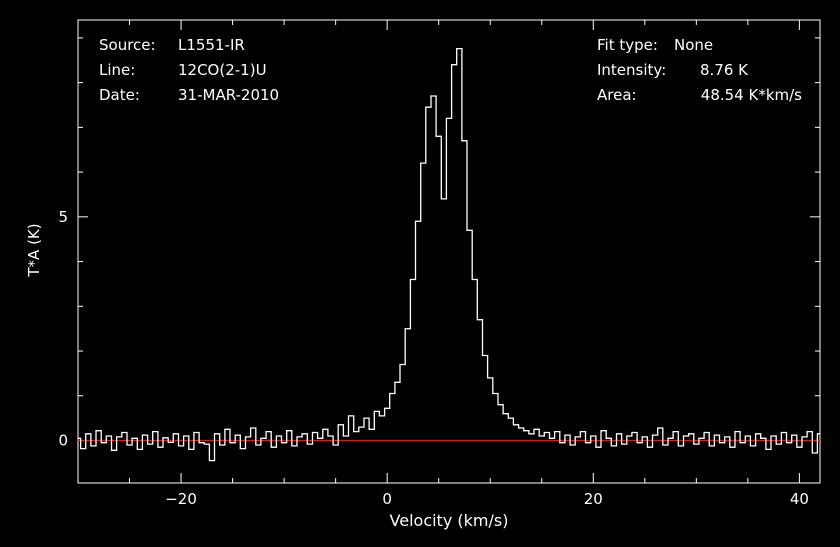  What do you see at coordinates (387, 499) in the screenshot?
I see `x-tick-label: 0` at bounding box center [387, 499].